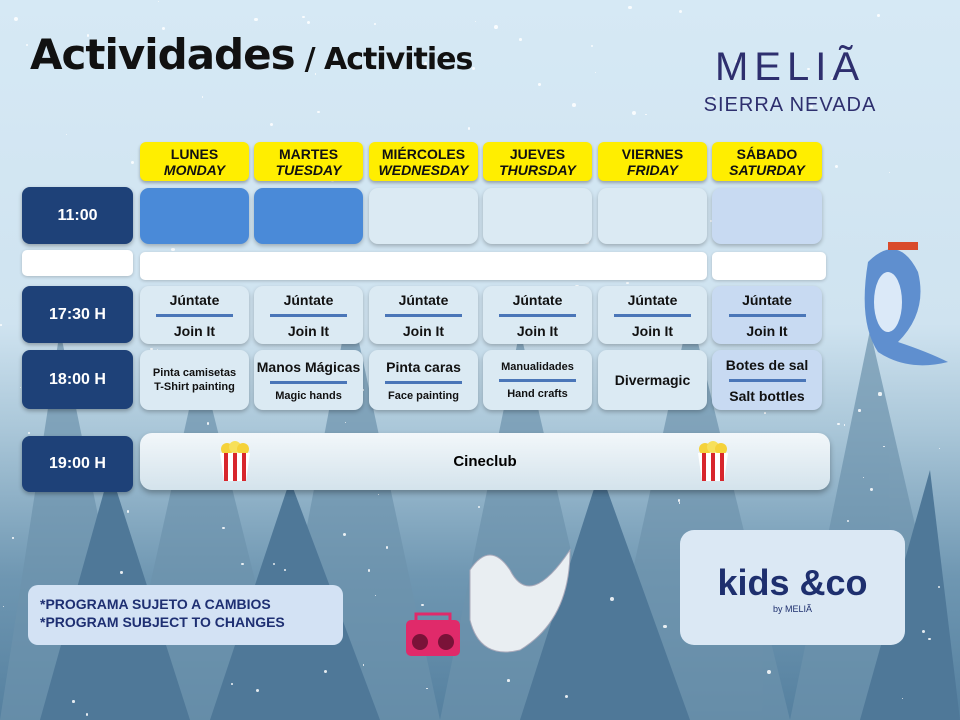  What do you see at coordinates (652, 380) in the screenshot?
I see `slot-1800: Divermagic` at bounding box center [652, 380].